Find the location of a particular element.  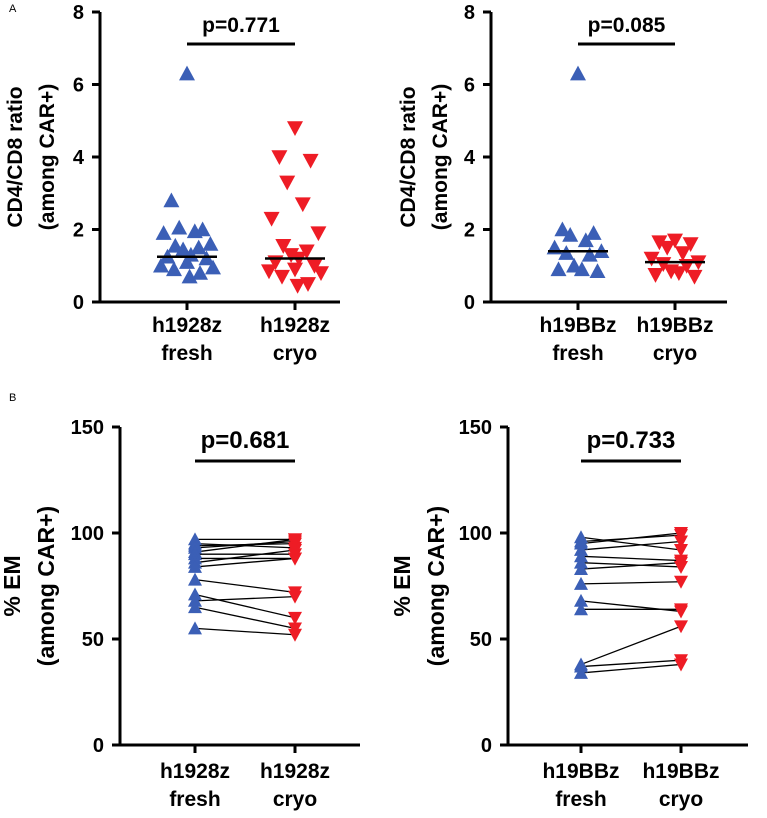

panel-label-a: A is located at coordinates (13, 9).